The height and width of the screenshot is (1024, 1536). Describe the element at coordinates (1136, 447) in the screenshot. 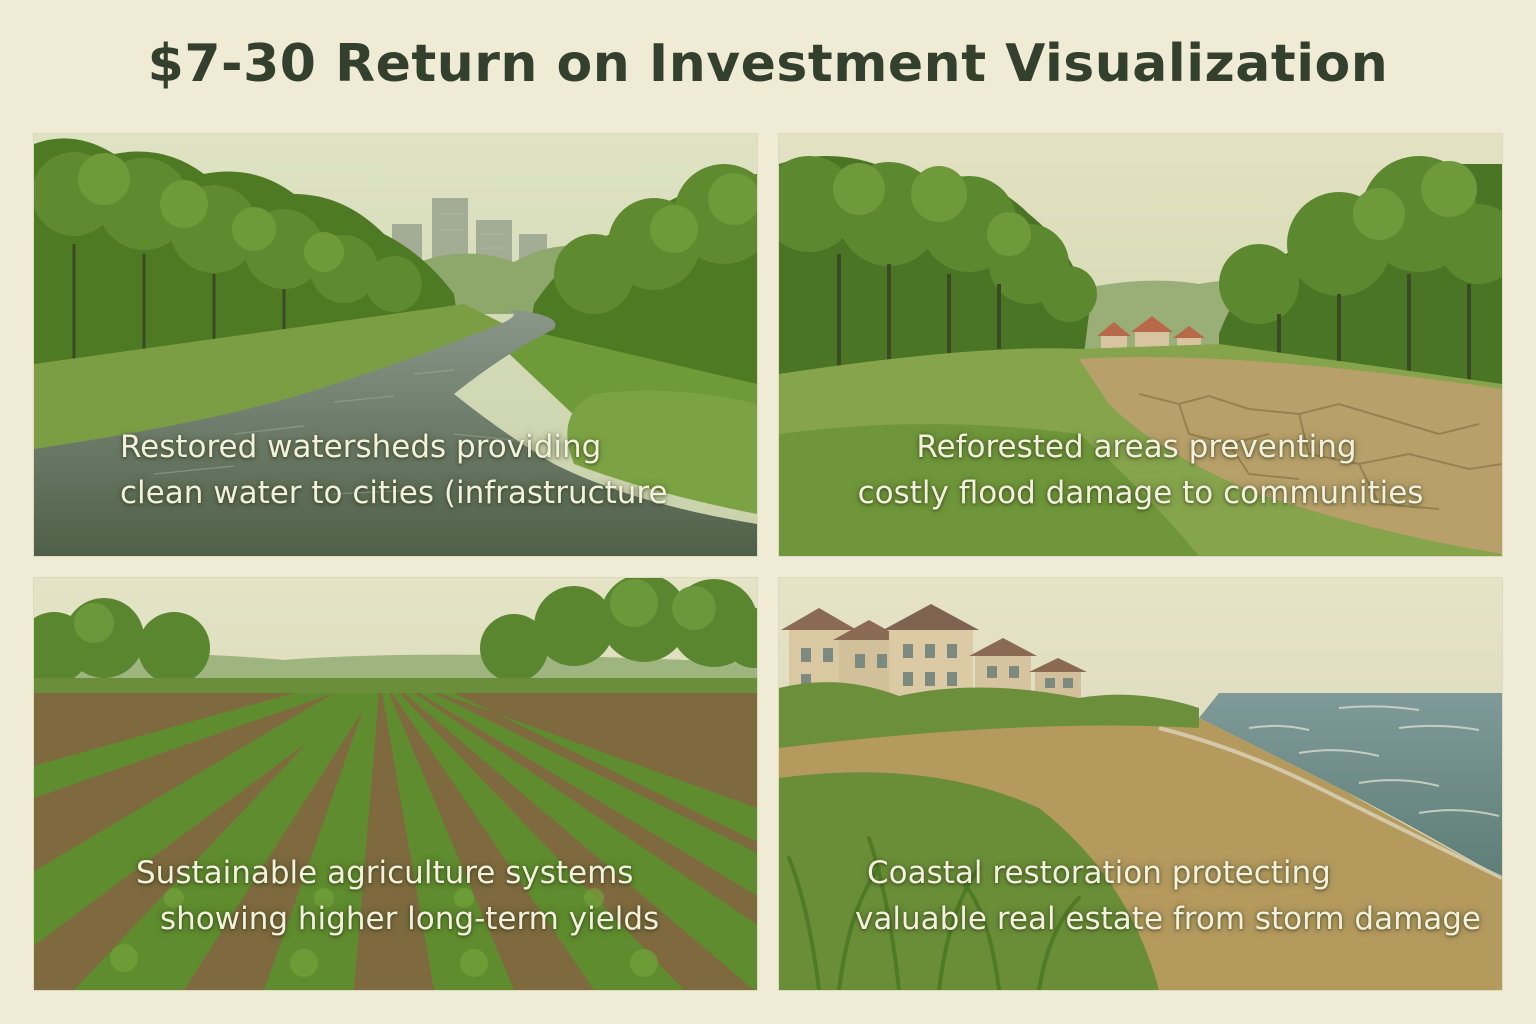

I see `panel-reforestation-caption-line1: Reforested areas preventing` at that location.